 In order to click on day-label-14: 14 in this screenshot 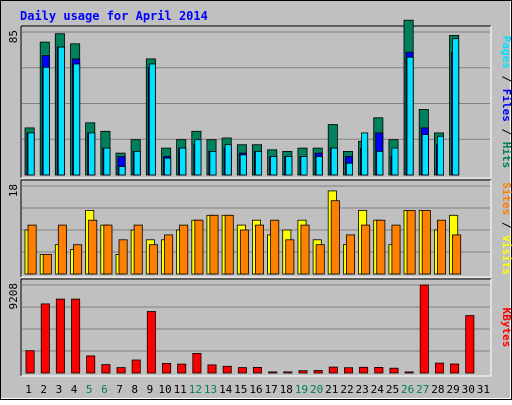, I will do `click(226, 389)`.